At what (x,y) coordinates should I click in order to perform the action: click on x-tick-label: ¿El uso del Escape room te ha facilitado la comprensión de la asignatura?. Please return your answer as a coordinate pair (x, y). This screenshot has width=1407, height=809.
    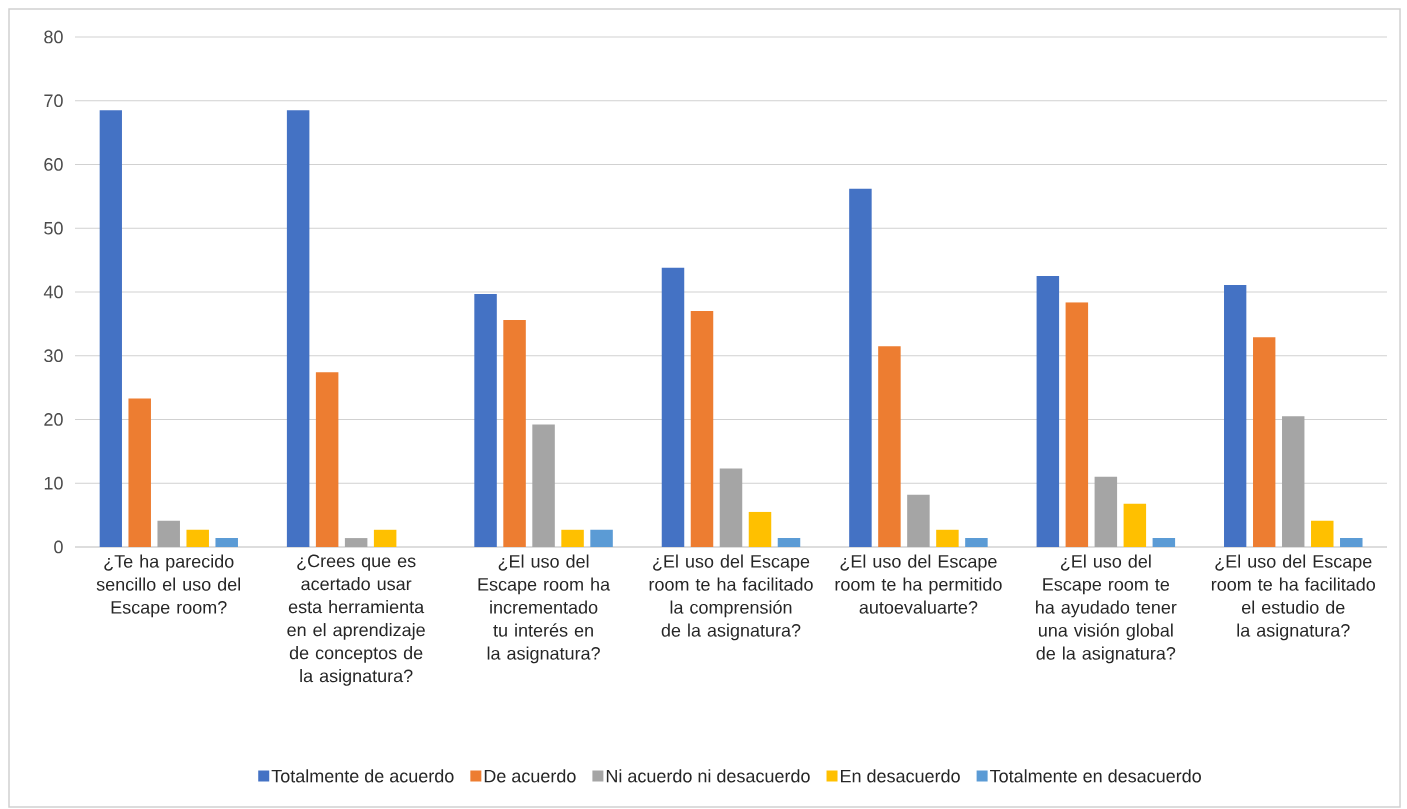
    Looking at the image, I should click on (731, 597).